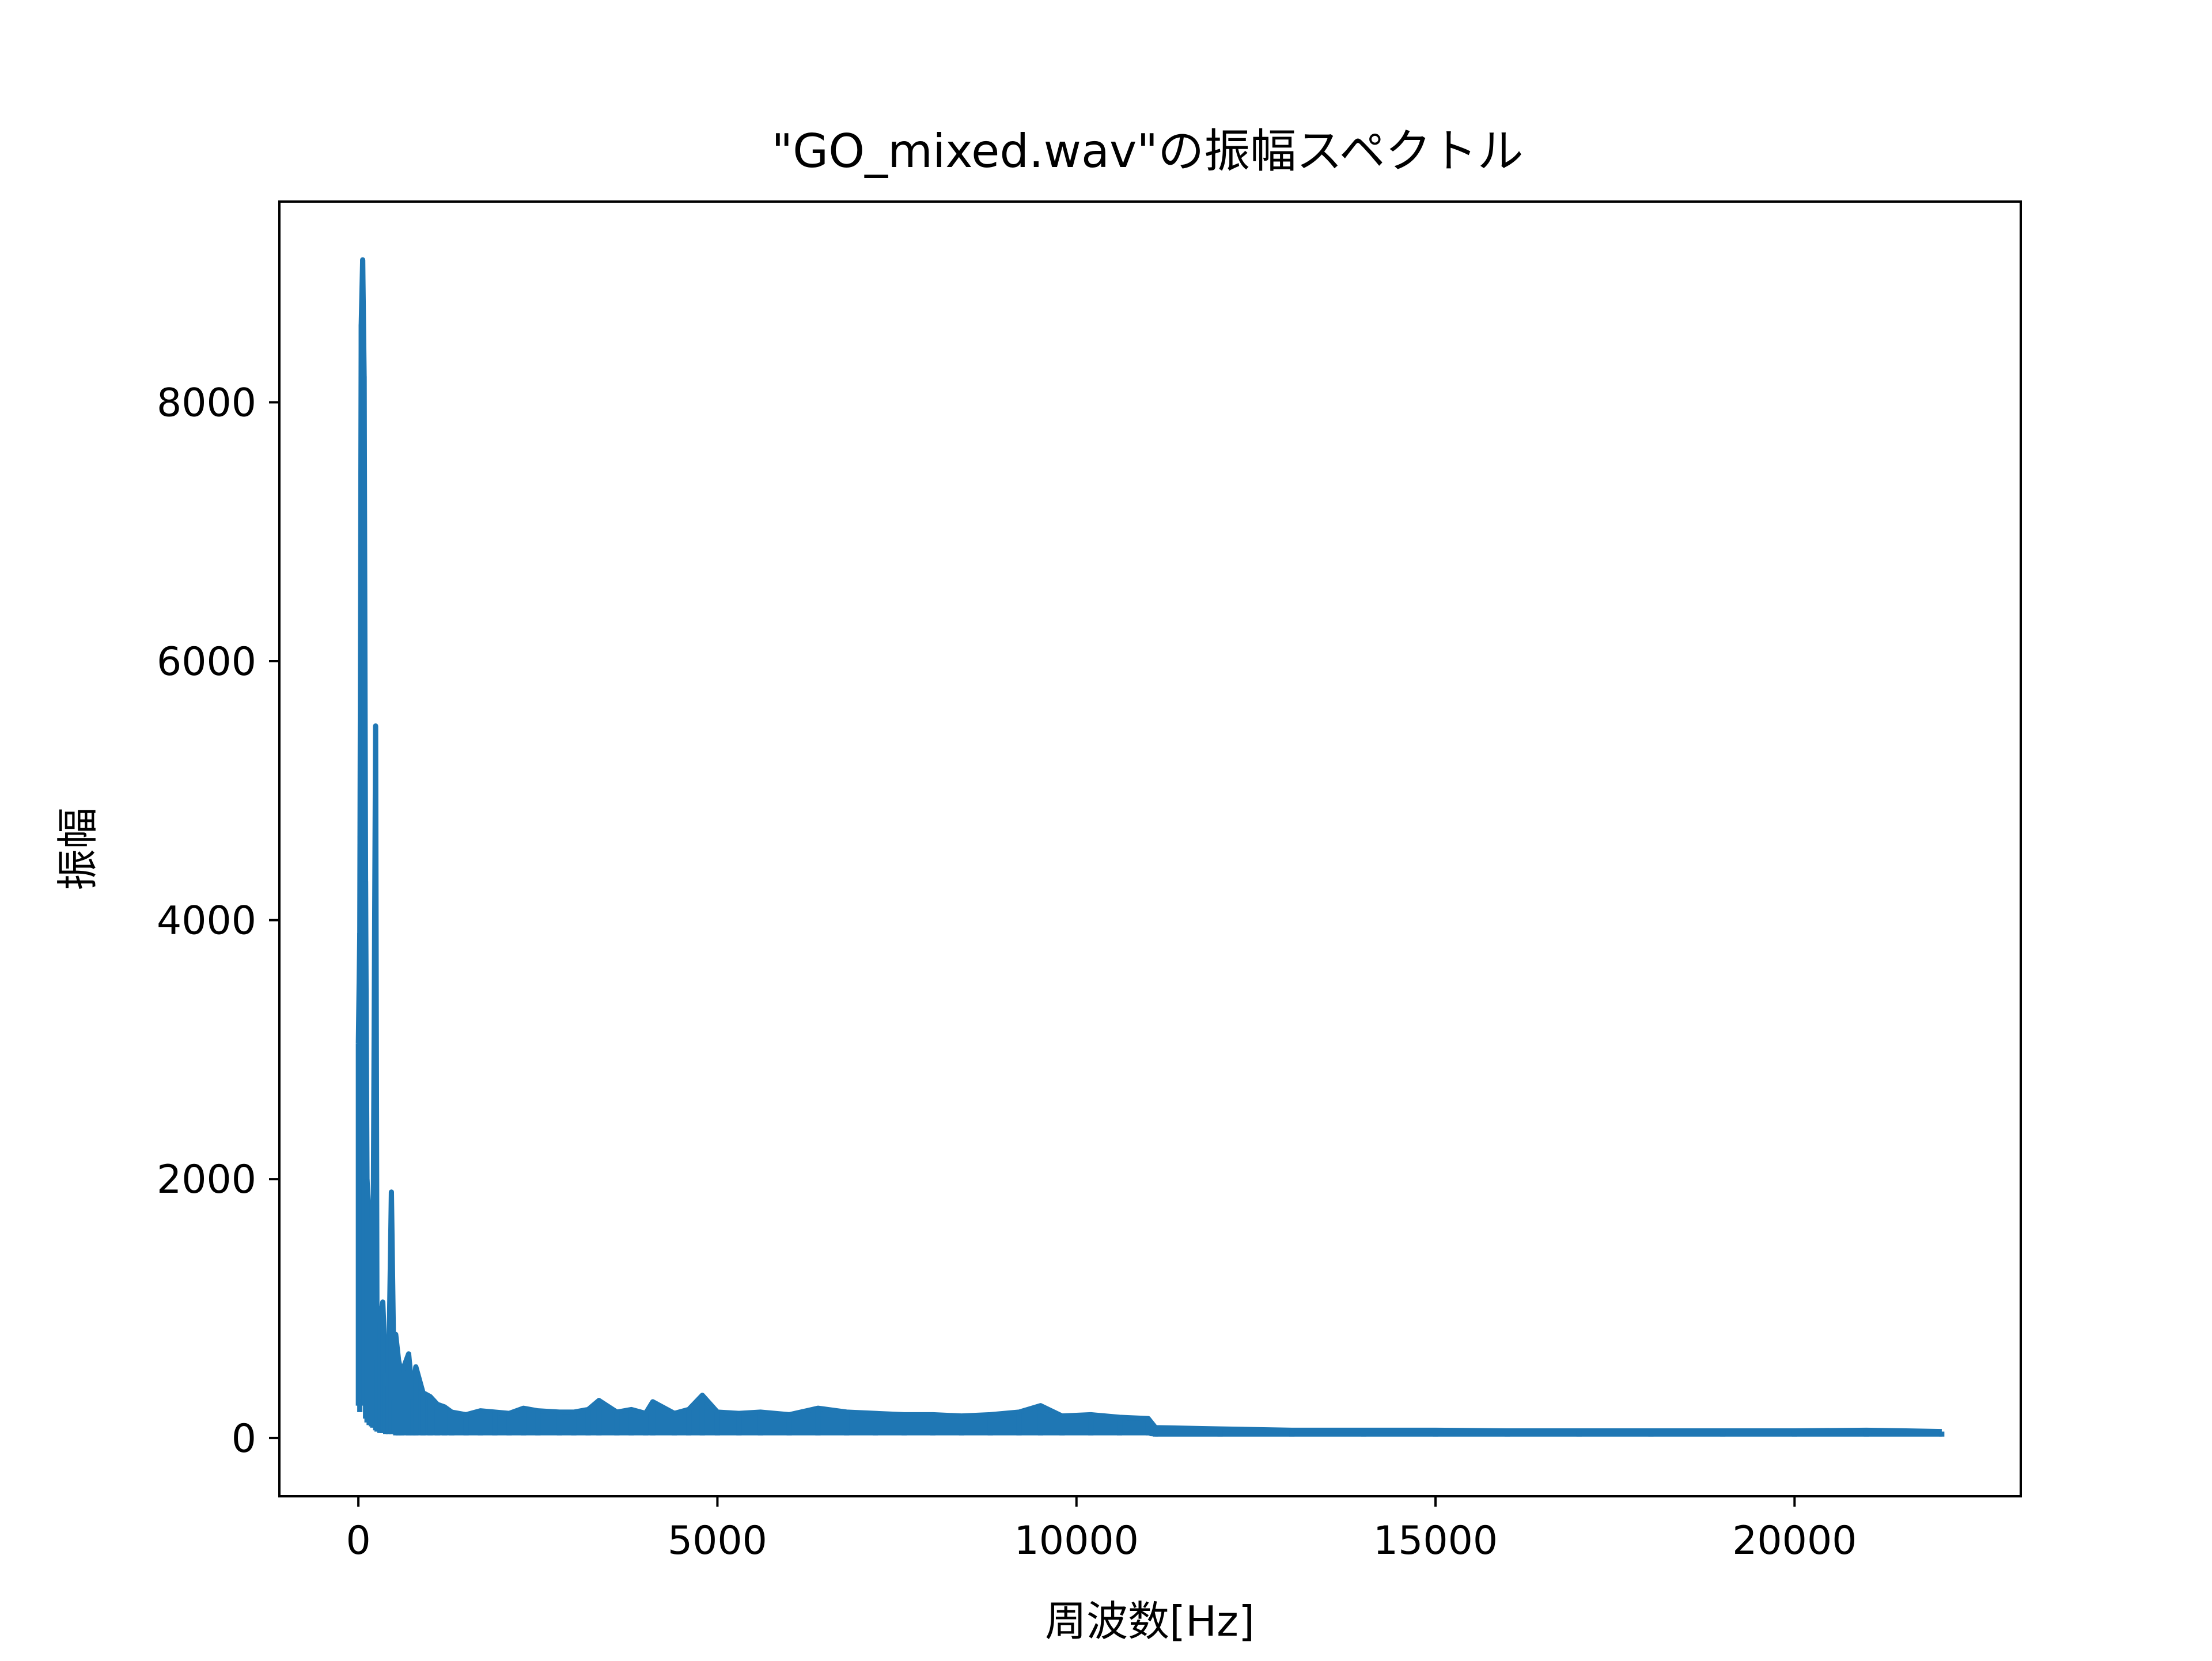  I want to click on y-tick-label: 4000, so click(206, 921).